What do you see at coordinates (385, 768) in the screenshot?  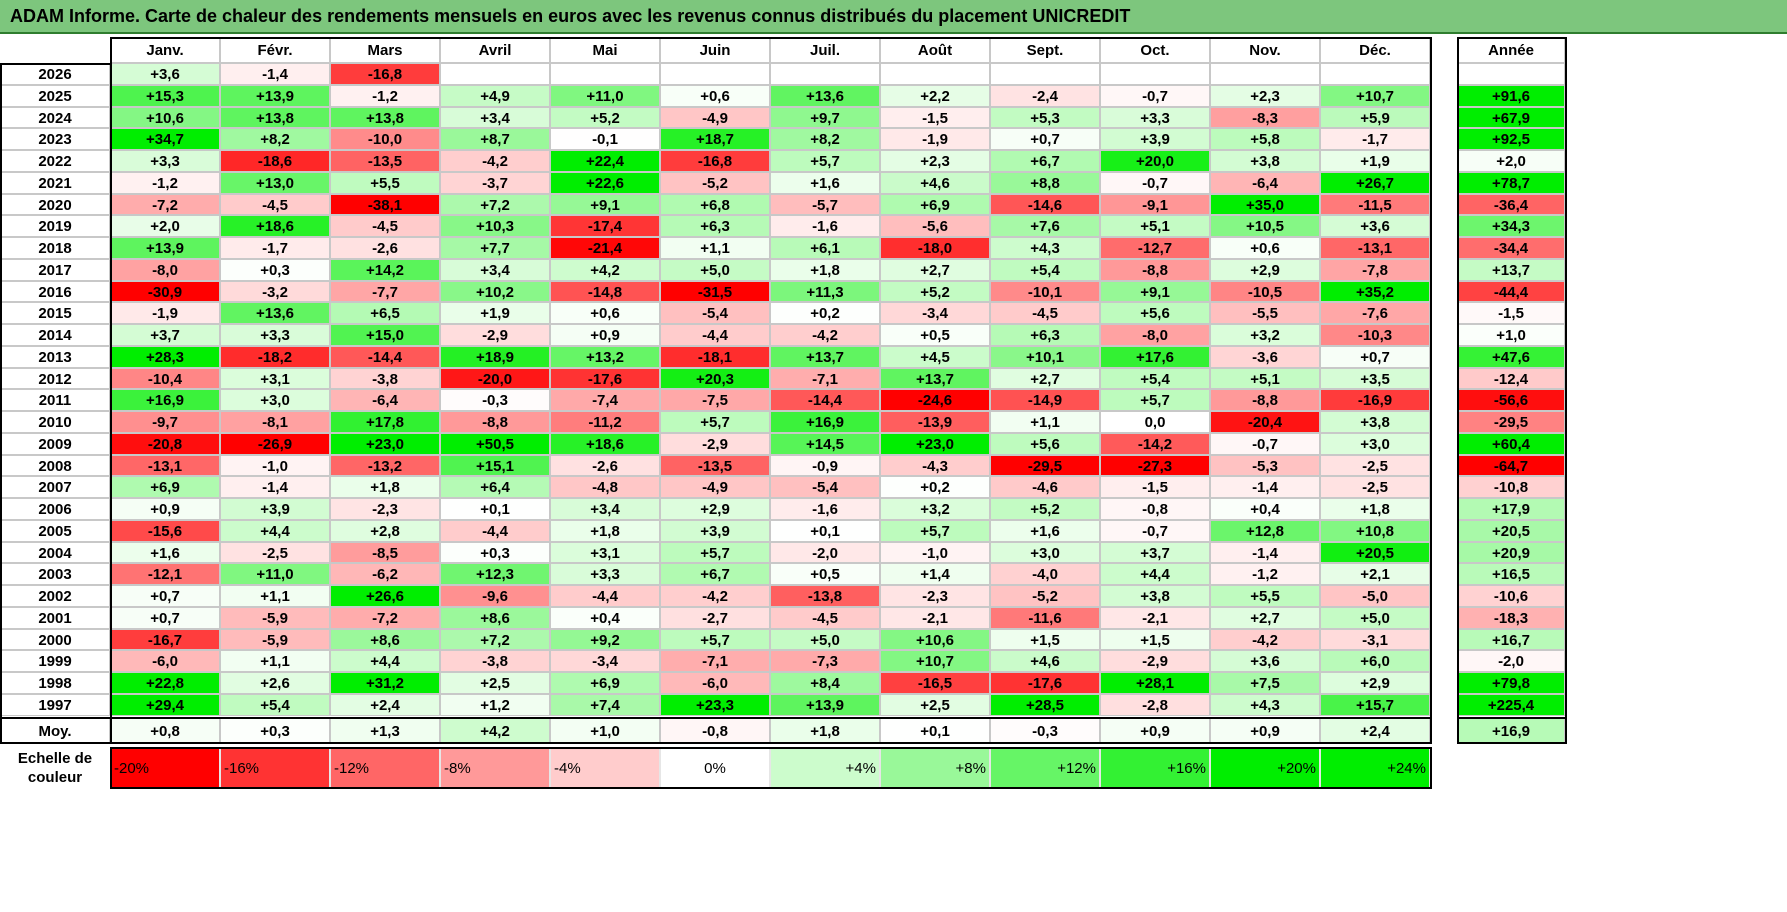 I see `scale-swatch: -12%` at bounding box center [385, 768].